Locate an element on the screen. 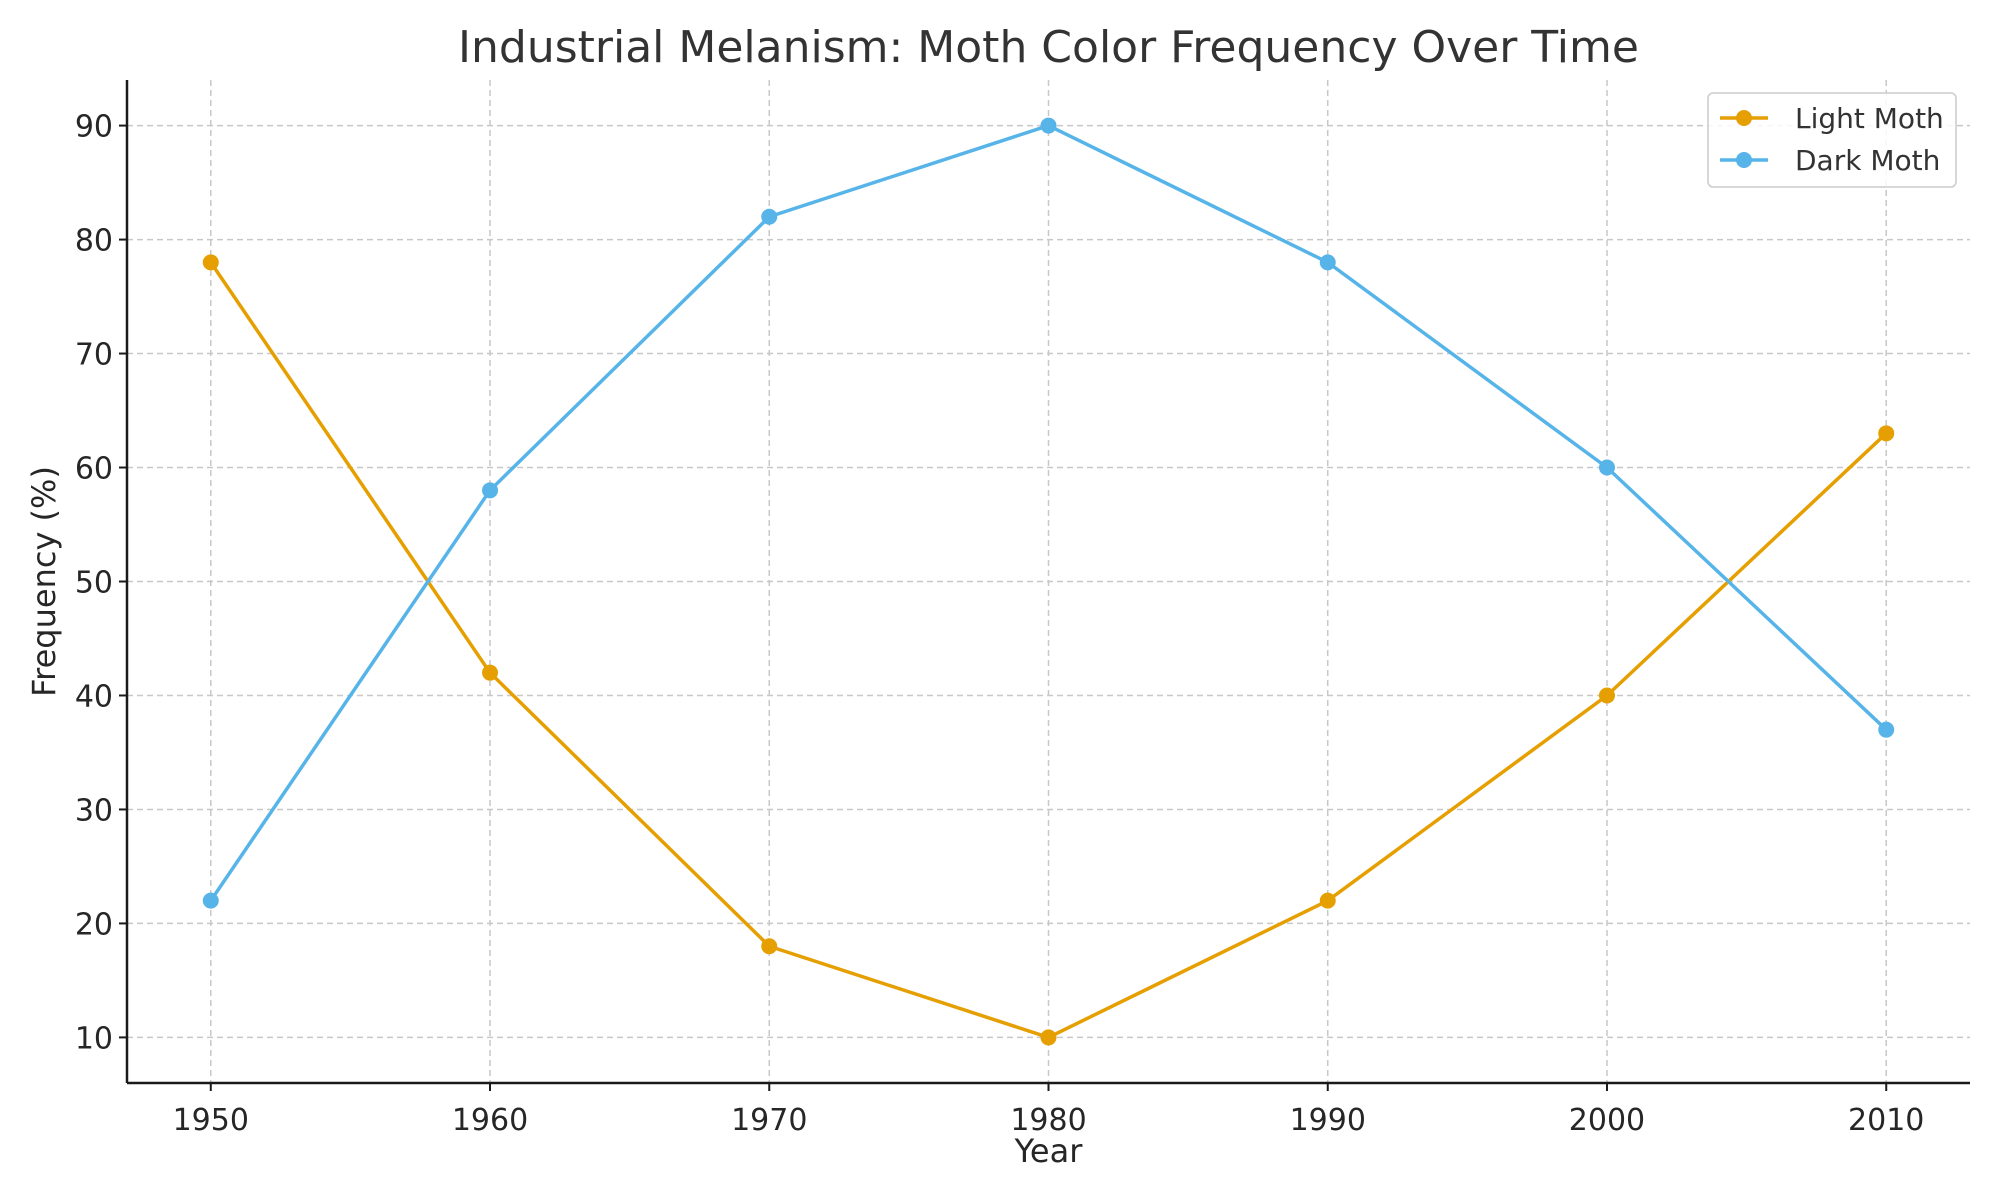 This screenshot has width=2000, height=1200. legend-label-dark-moth: Dark Moth is located at coordinates (1867, 160).